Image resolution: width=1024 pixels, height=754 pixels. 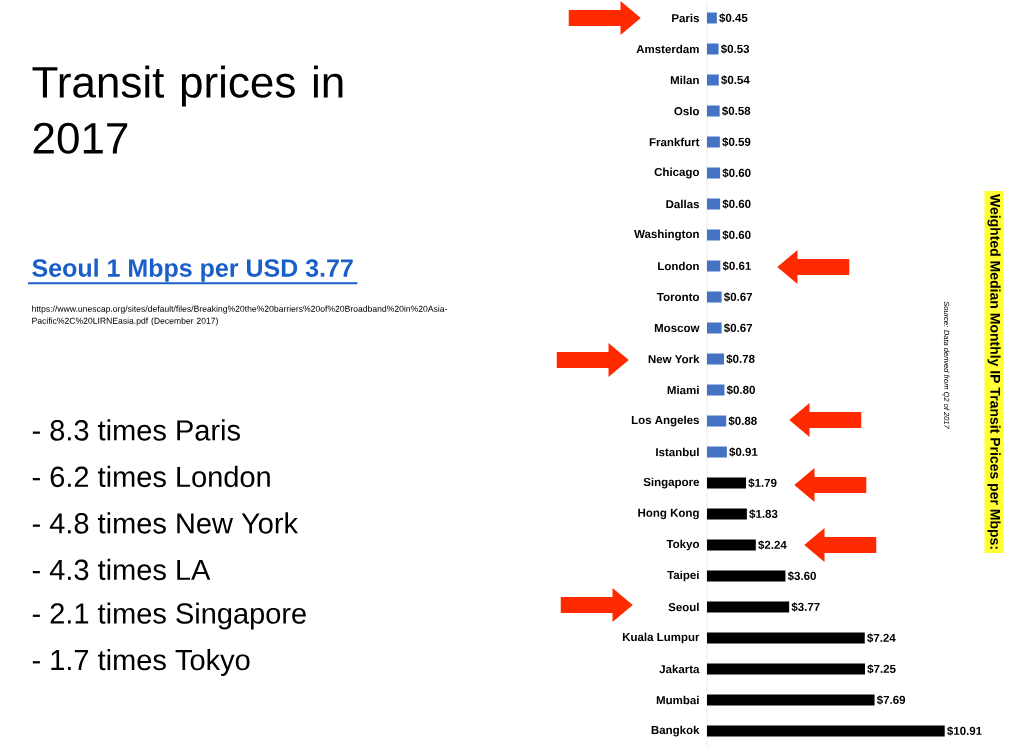 What do you see at coordinates (187, 109) in the screenshot?
I see `text: Transit prices in 2017` at bounding box center [187, 109].